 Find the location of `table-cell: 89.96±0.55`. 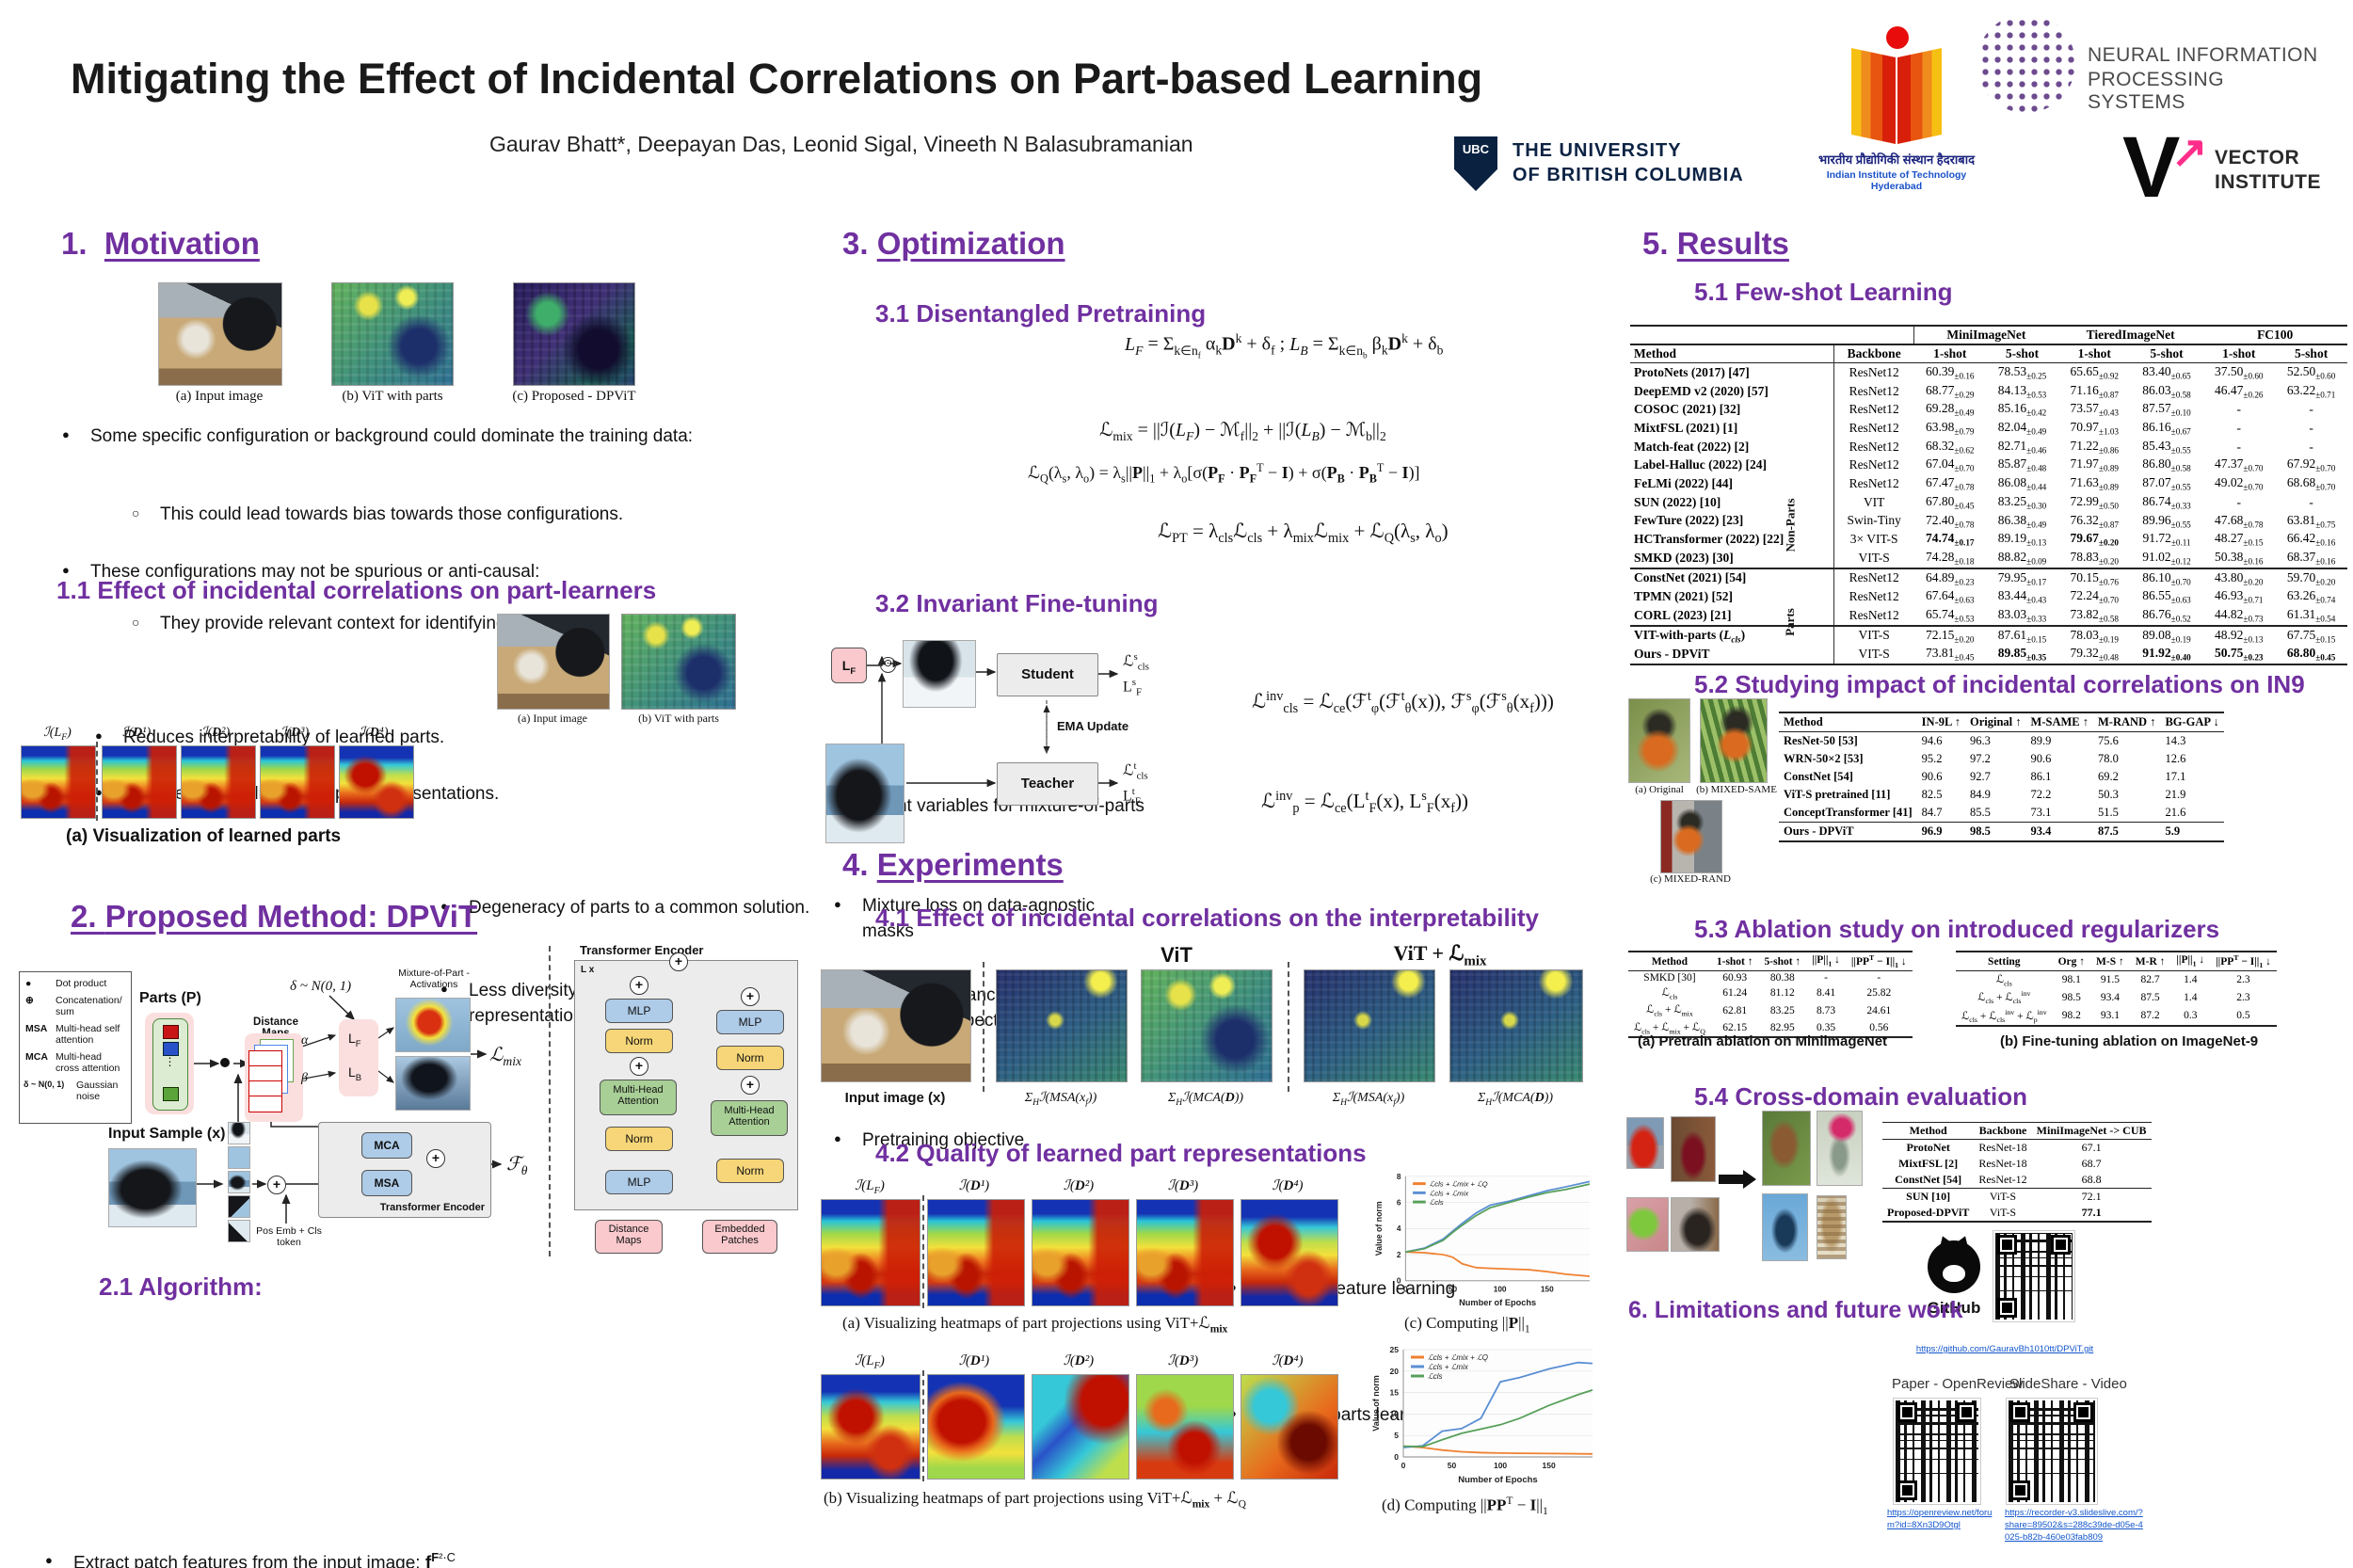

table-cell: 89.96±0.55 is located at coordinates (2167, 521).